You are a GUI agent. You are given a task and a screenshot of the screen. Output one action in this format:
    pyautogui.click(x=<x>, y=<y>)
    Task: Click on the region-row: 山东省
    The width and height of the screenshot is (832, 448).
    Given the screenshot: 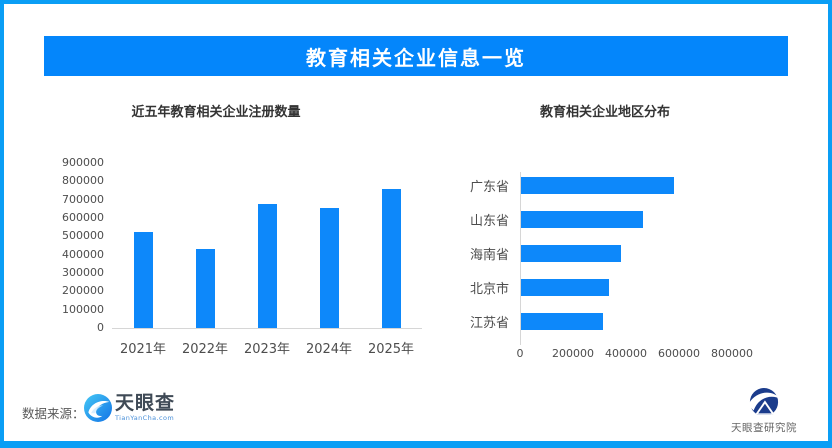 What is the action you would take?
    pyautogui.click(x=621, y=219)
    